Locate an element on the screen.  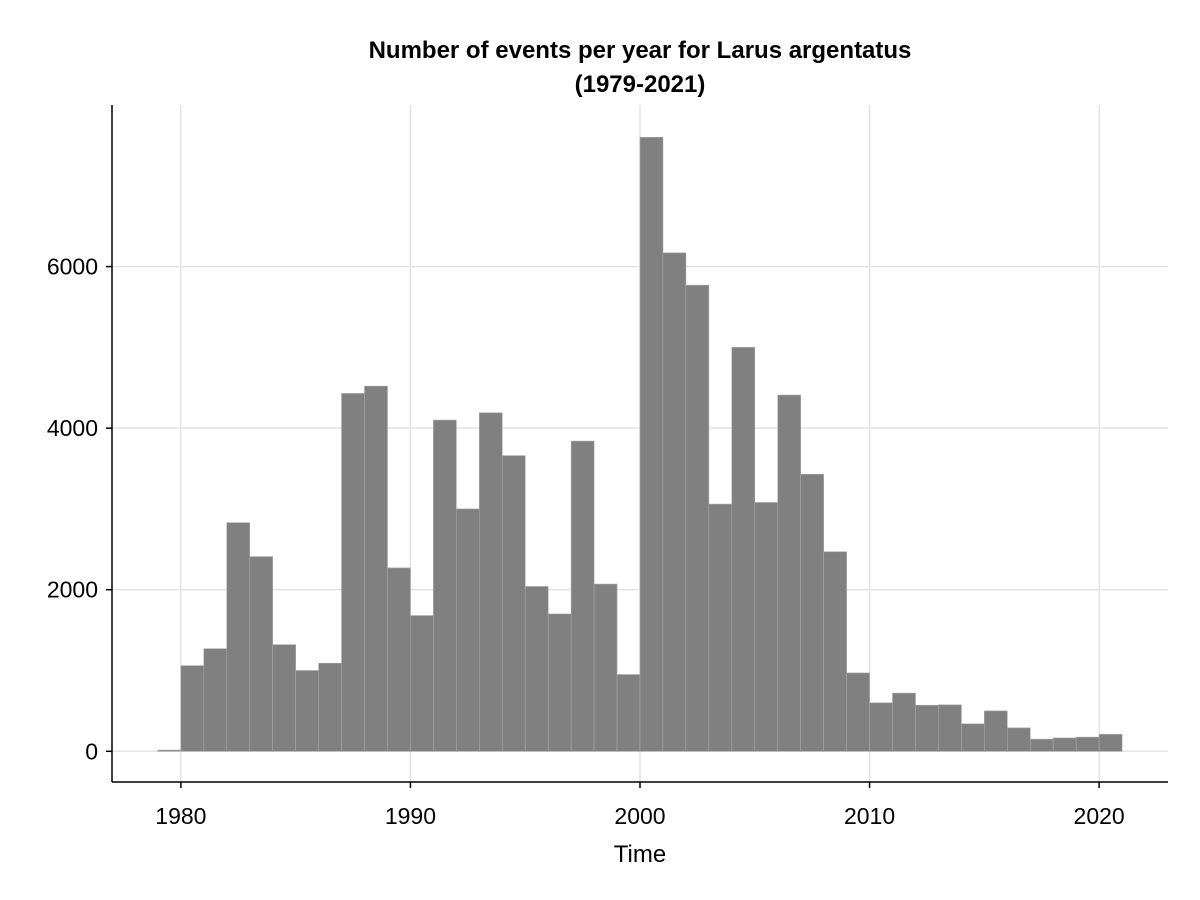
x-axis-ticks: 1980 1990 2000 2010 2020 is located at coordinates (640, 805).